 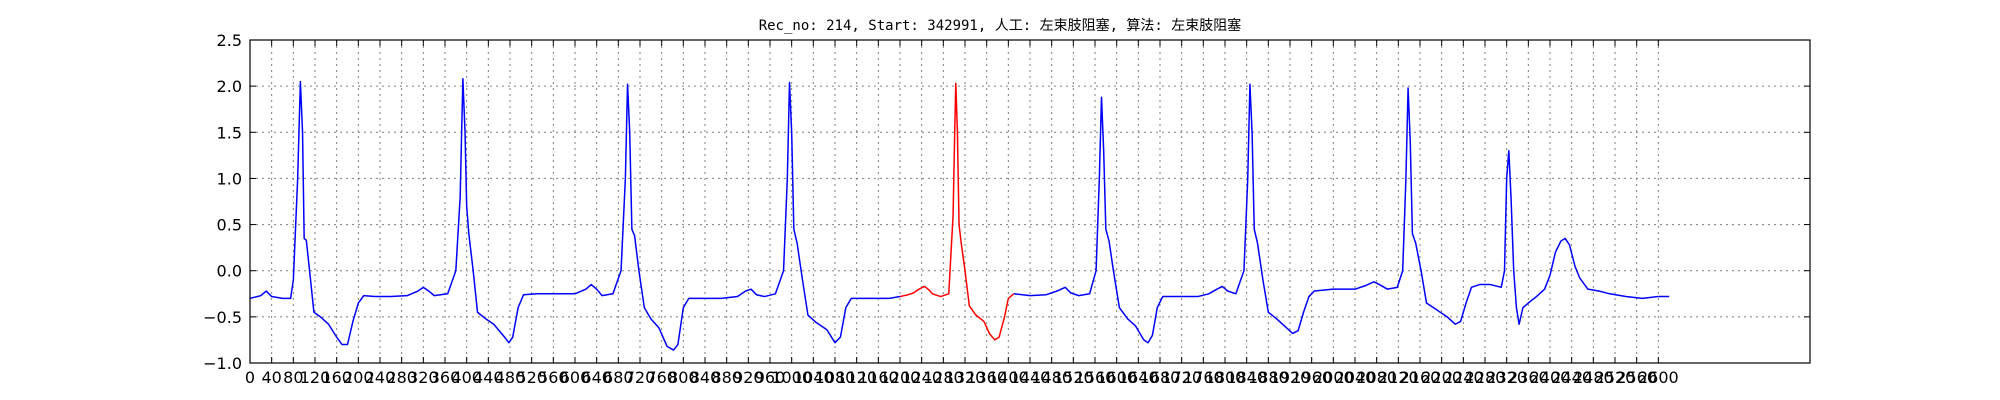 I want to click on y-tick-label: 0.5, so click(x=229, y=225).